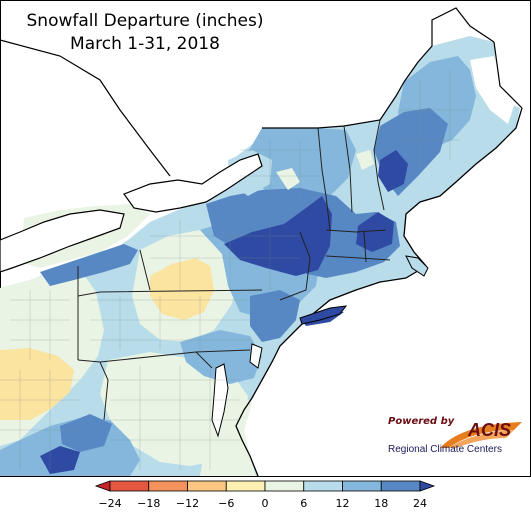 Image resolution: width=531 pixels, height=515 pixels. I want to click on zone-deficit-ohio, so click(37, 384).